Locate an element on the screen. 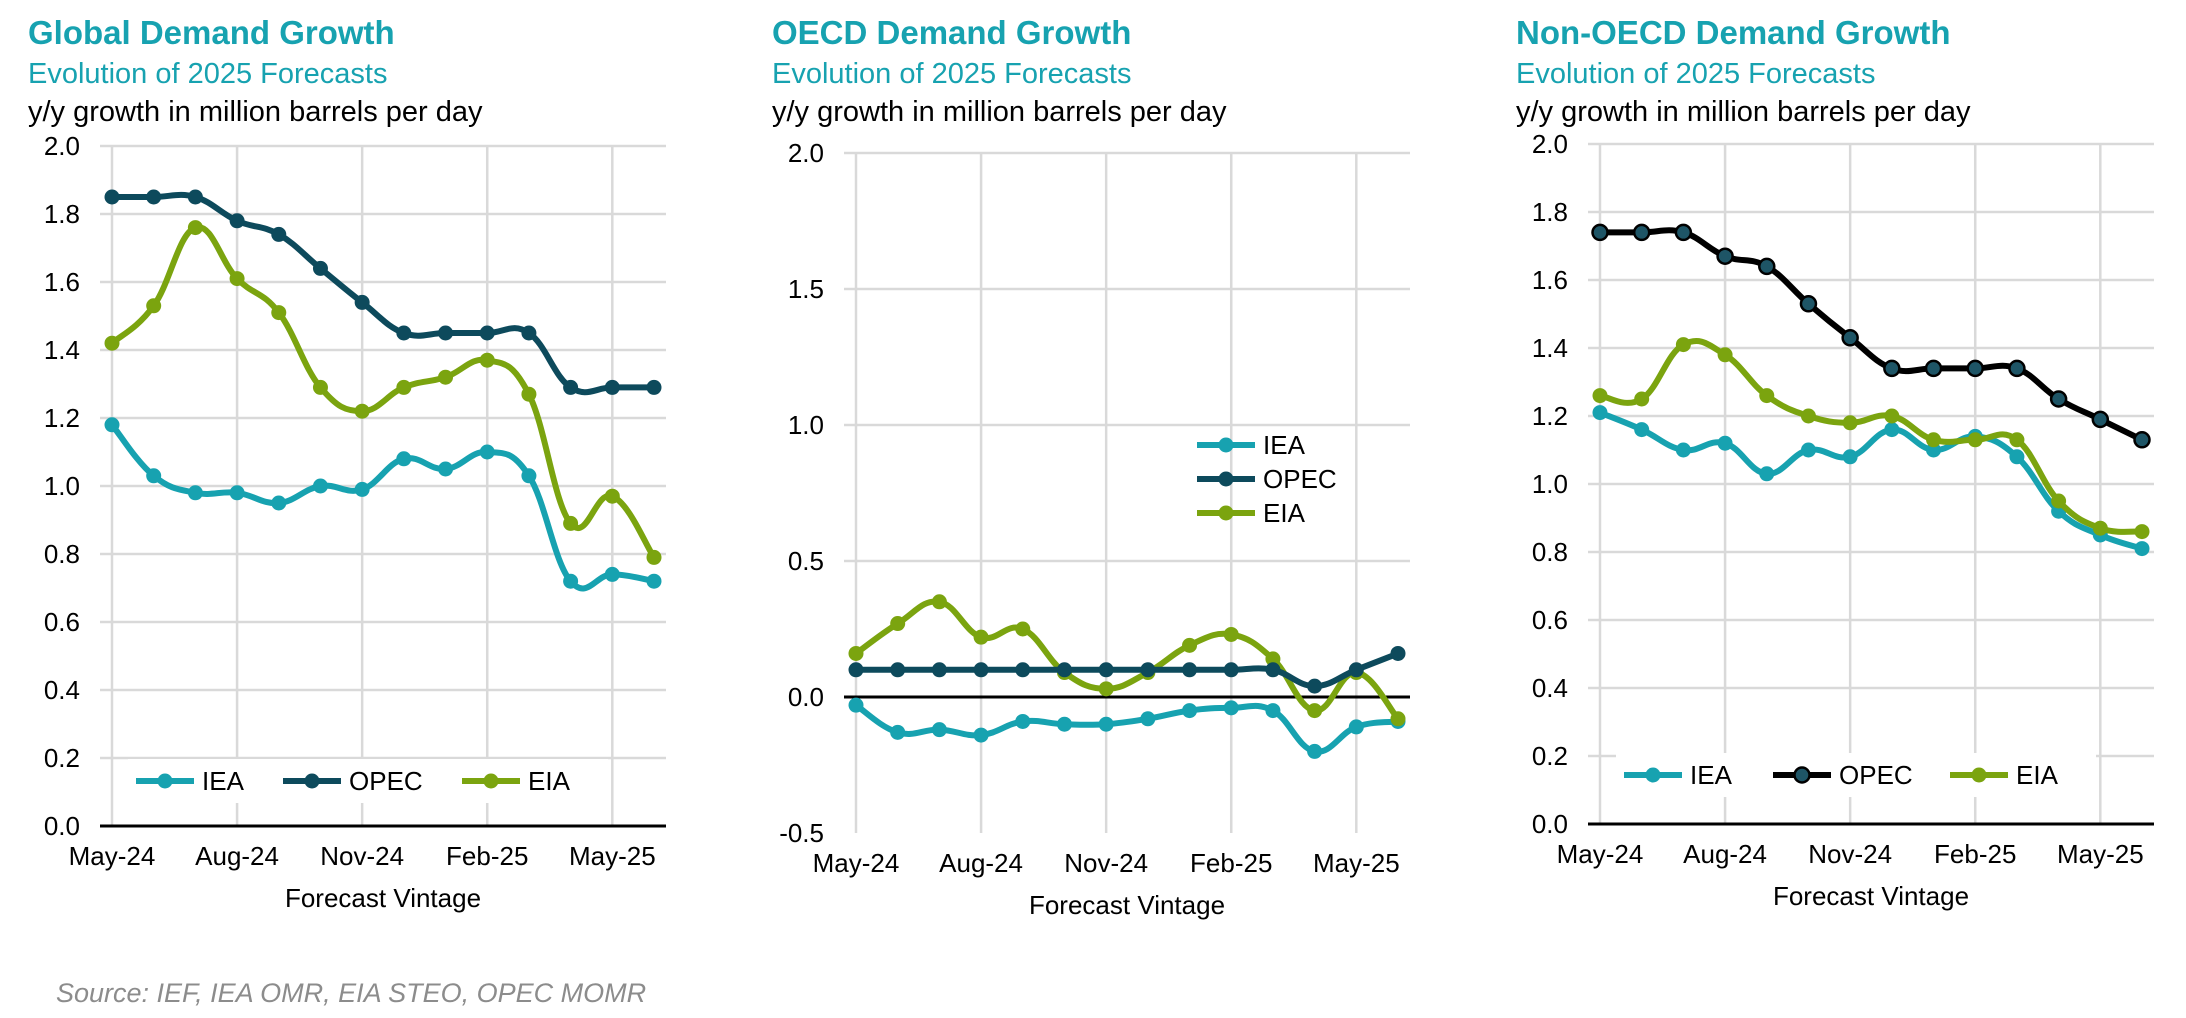 Image resolution: width=2186 pixels, height=1018 pixels. y-tick-label: 0.4 is located at coordinates (1550, 688).